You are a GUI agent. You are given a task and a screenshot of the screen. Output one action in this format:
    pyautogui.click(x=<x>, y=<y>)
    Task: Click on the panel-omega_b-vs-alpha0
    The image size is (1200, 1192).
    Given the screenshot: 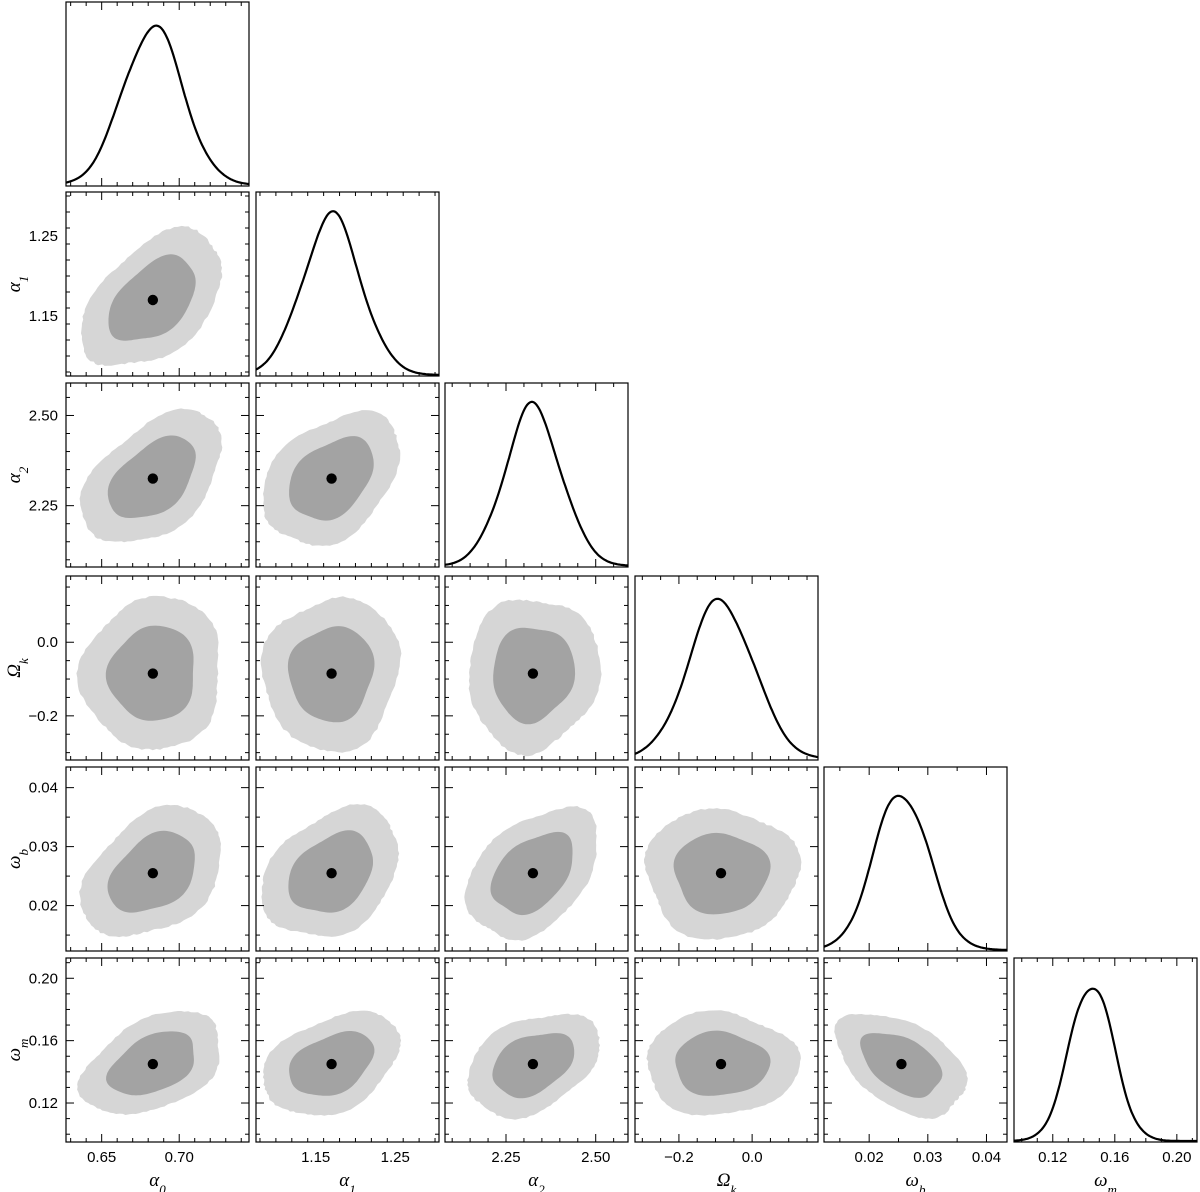 What is the action you would take?
    pyautogui.click(x=157, y=859)
    